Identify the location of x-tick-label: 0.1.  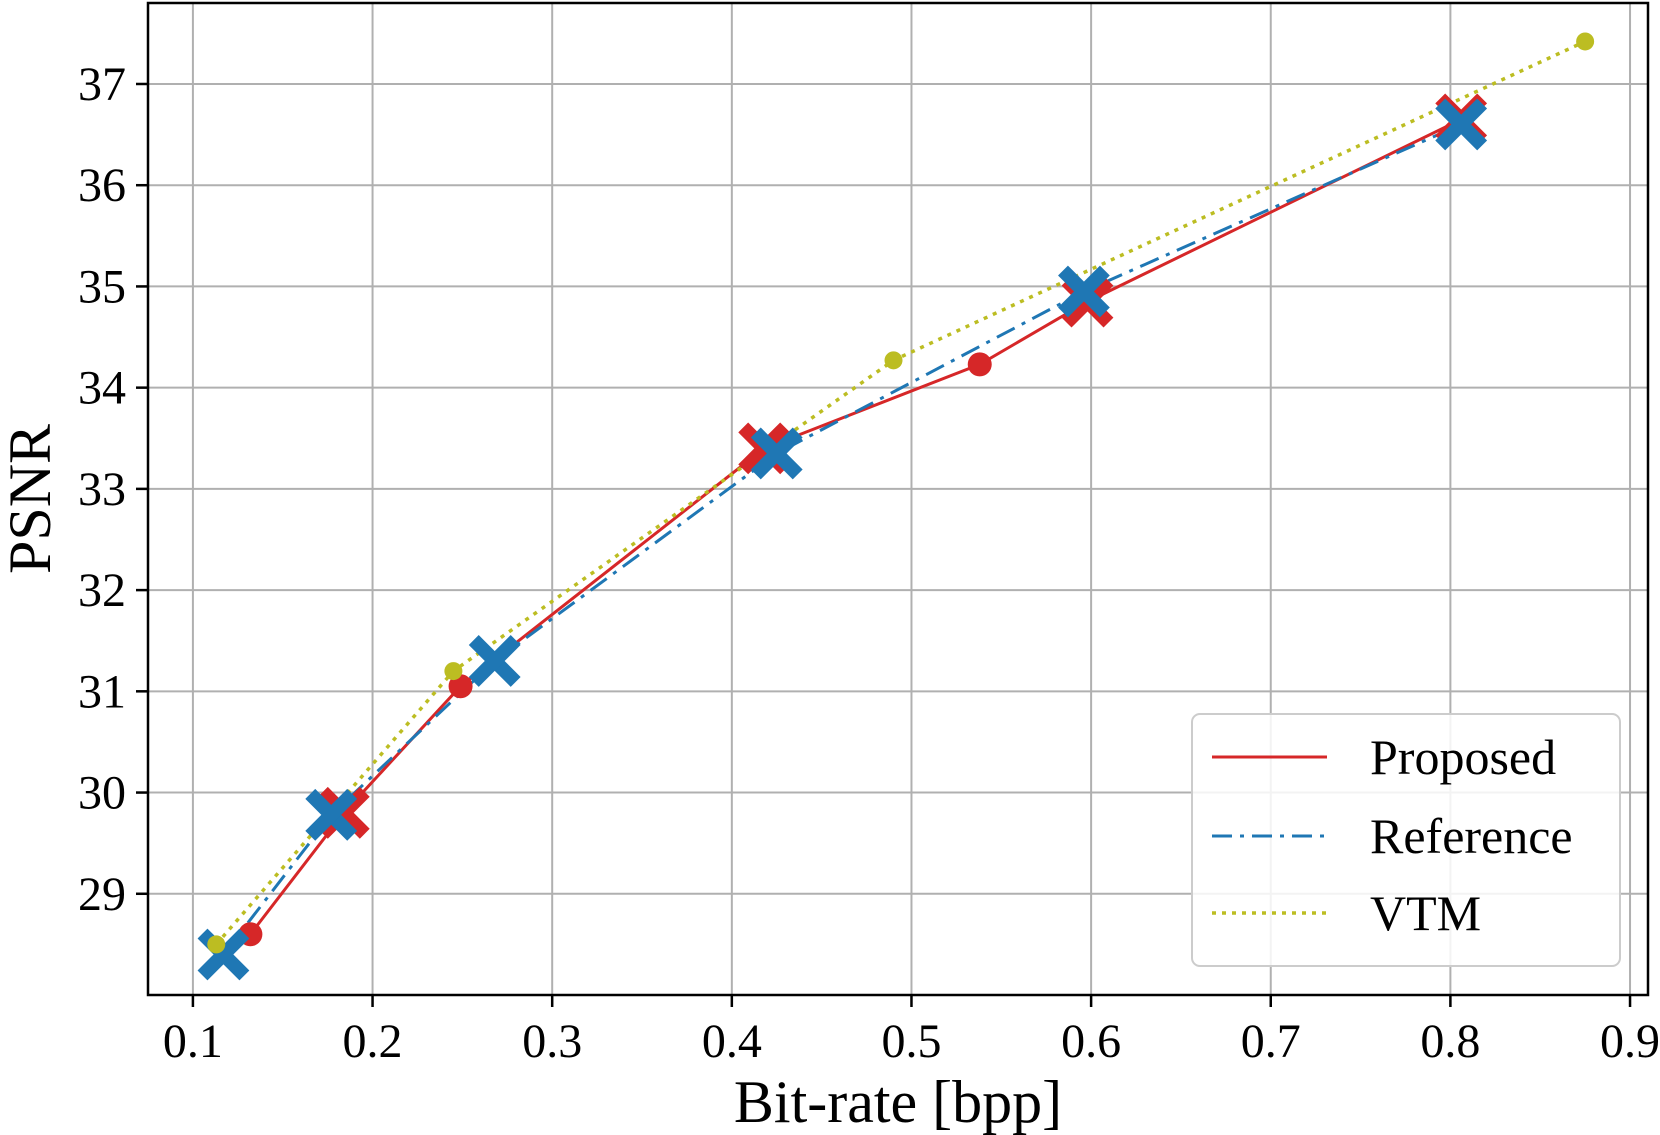
(193, 1041).